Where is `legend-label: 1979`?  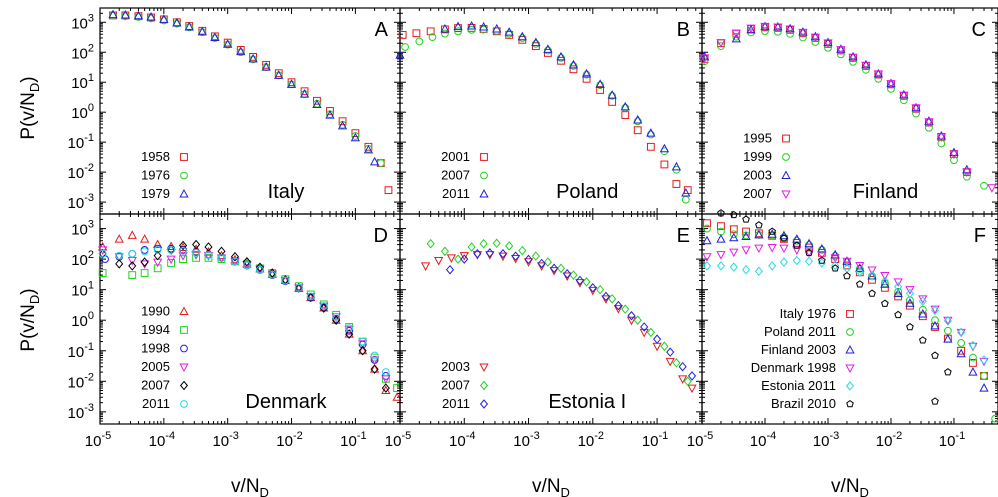 legend-label: 1979 is located at coordinates (155, 193).